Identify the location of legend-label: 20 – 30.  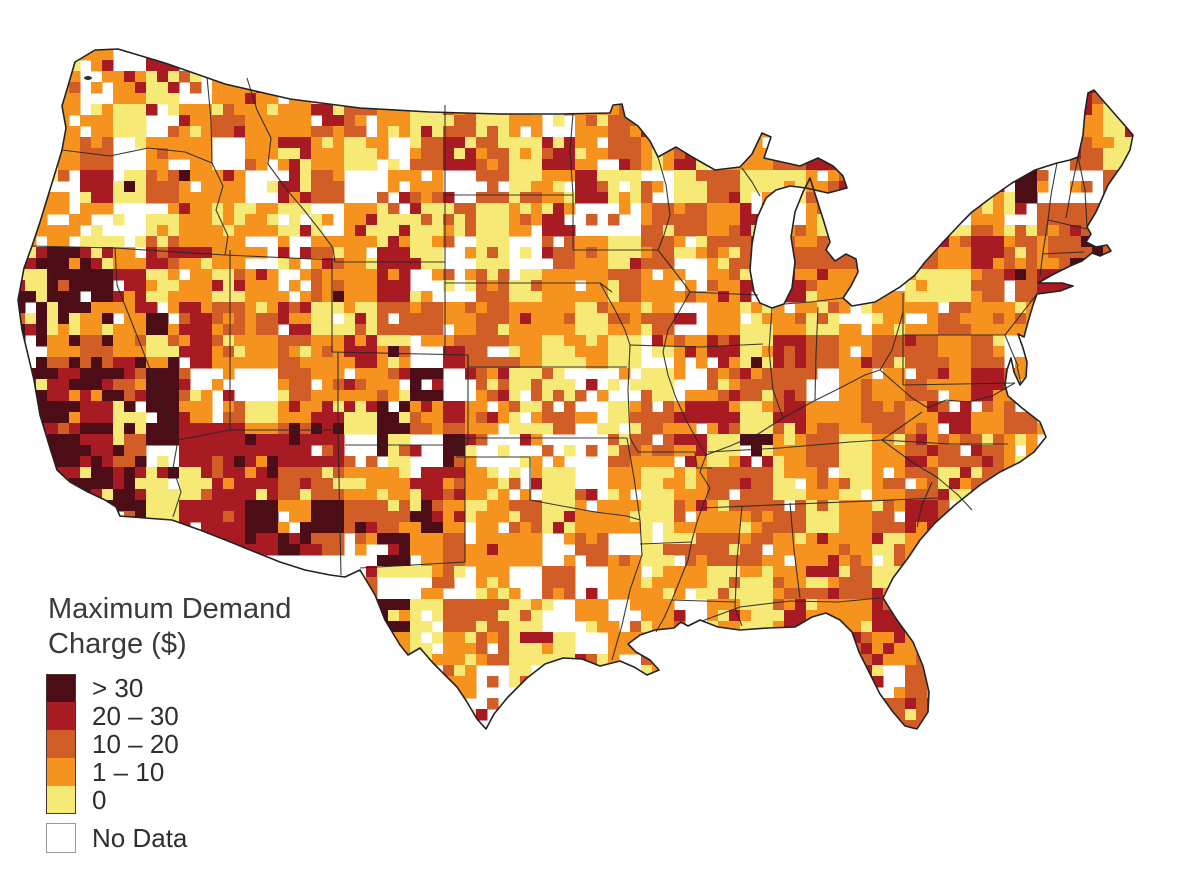
(135, 715).